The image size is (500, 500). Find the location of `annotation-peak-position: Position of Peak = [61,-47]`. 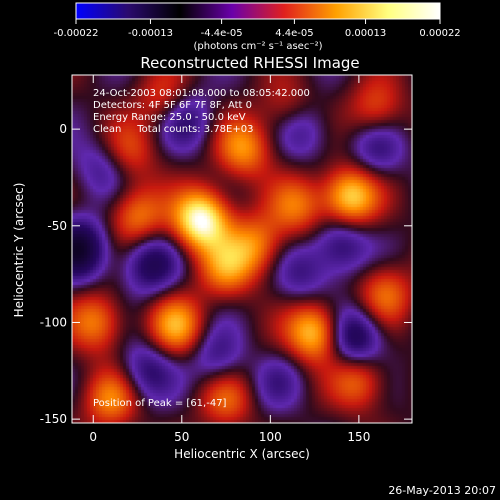

annotation-peak-position: Position of Peak = [61,-47] is located at coordinates (160, 403).